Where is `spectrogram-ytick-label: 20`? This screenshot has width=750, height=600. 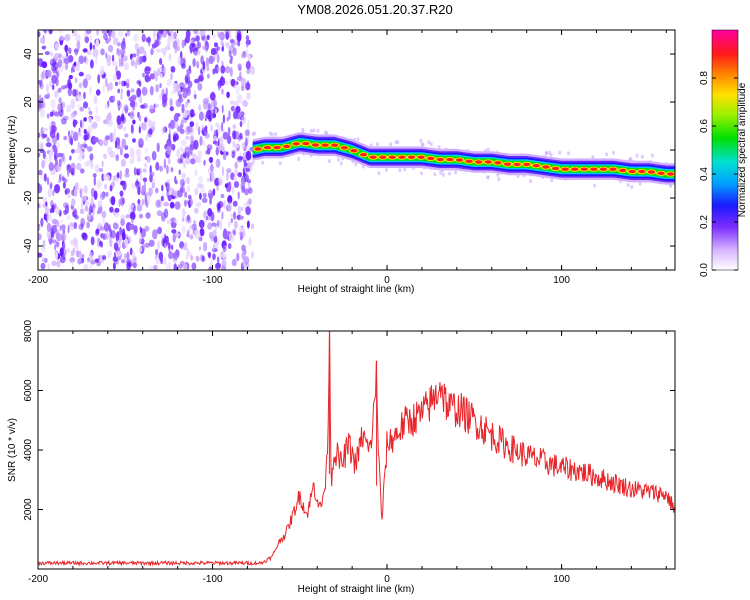
spectrogram-ytick-label: 20 is located at coordinates (28, 102).